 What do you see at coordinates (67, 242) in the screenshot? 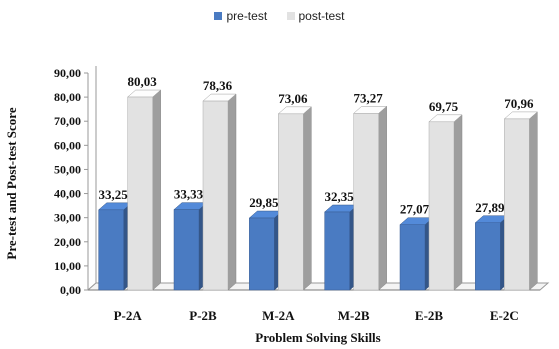
I see `y-tick-label: 20,00` at bounding box center [67, 242].